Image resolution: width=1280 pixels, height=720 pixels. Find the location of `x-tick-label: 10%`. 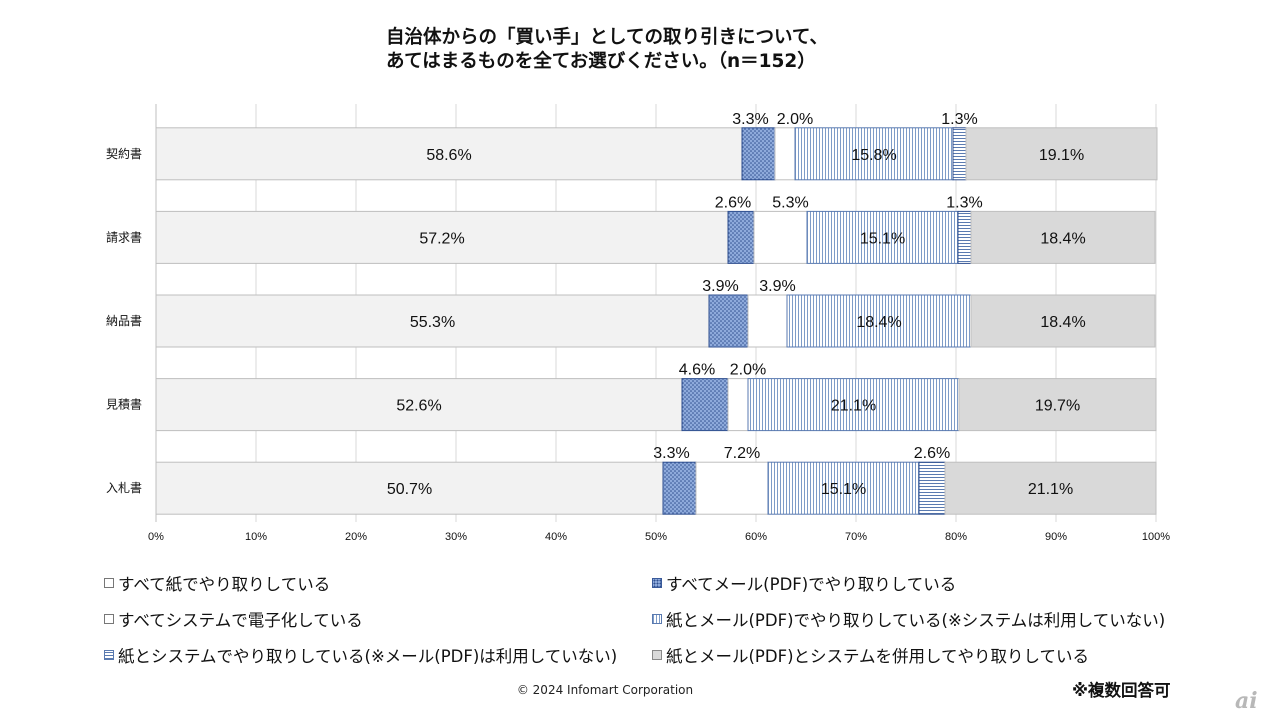

x-tick-label: 10% is located at coordinates (256, 537).